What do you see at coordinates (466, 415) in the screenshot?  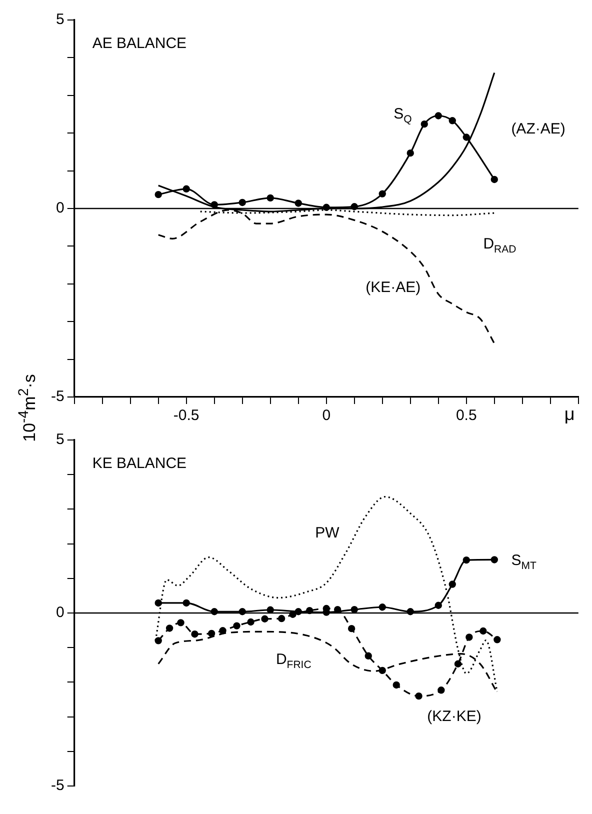 I see `x-tick-label: 0.5` at bounding box center [466, 415].